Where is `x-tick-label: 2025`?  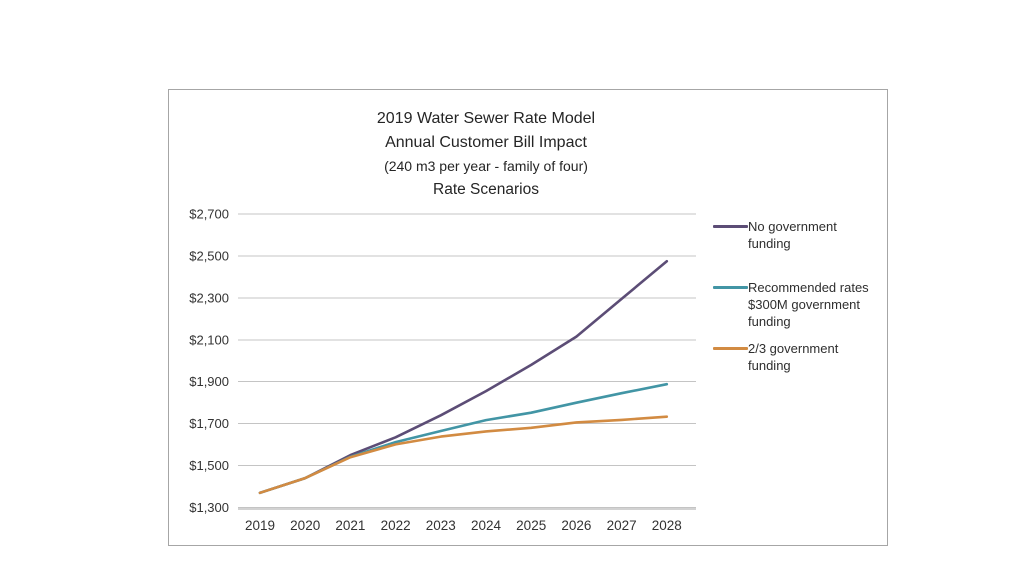
x-tick-label: 2025 is located at coordinates (531, 525).